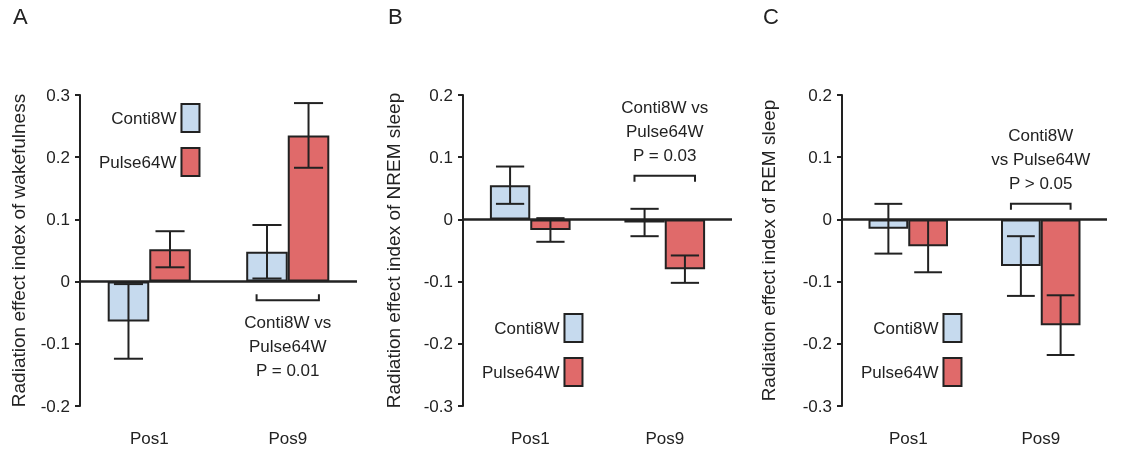 The height and width of the screenshot is (452, 1126). I want to click on annotation: Conti8W vs Pulse64W P = 0.01, so click(288, 346).